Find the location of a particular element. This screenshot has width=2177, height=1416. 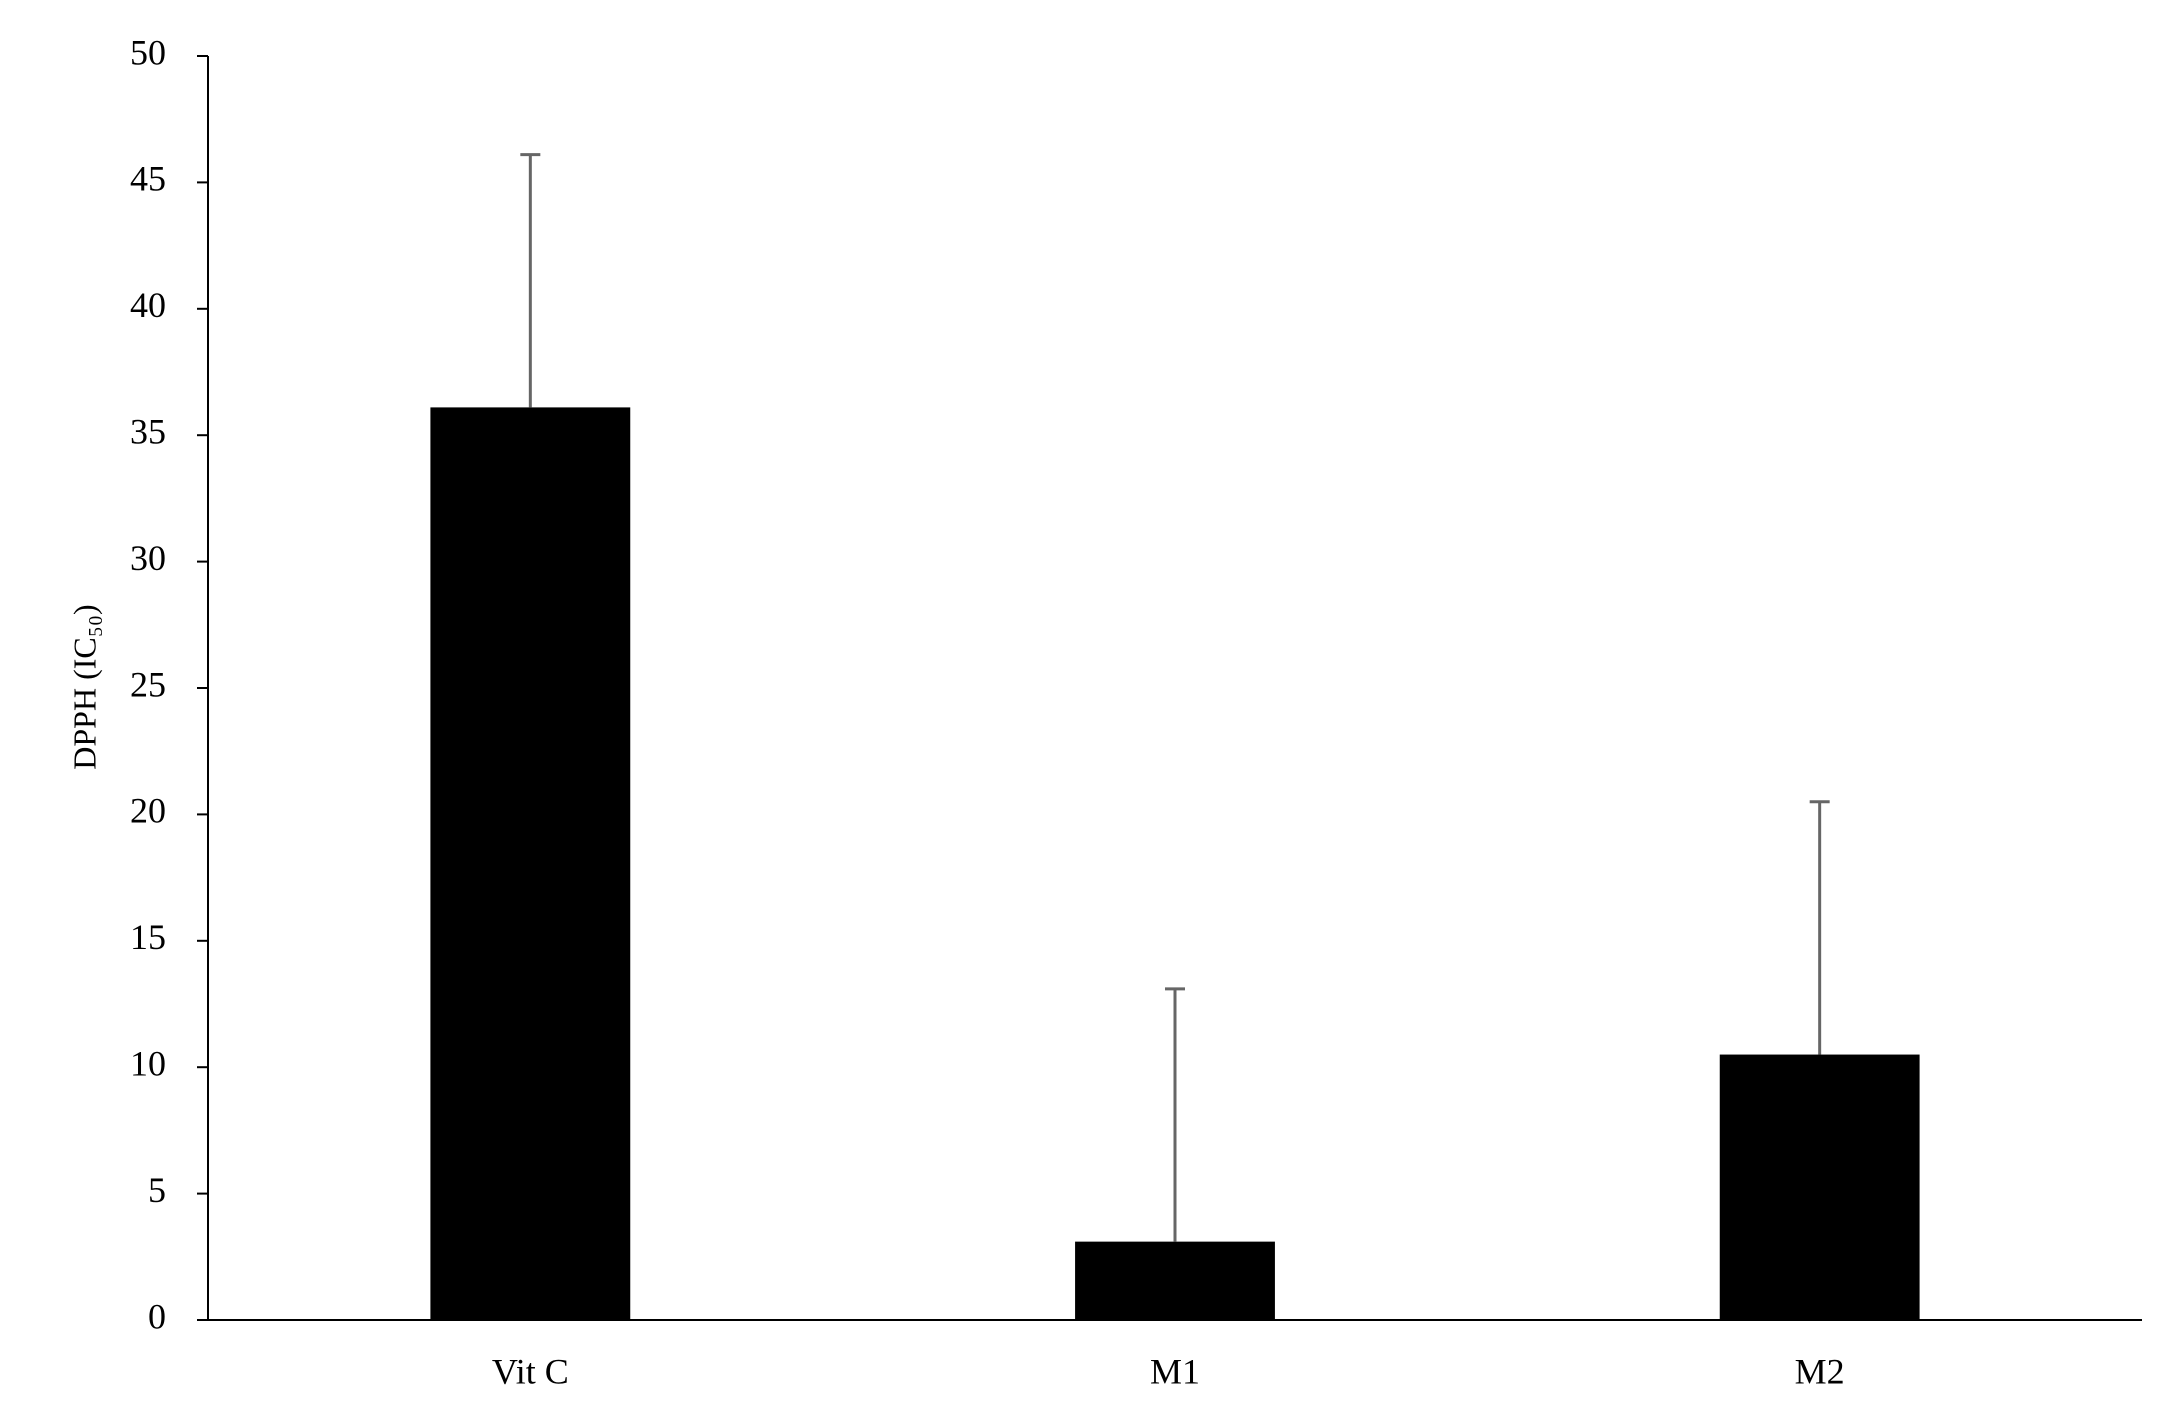

x-tick-label: Vit C is located at coordinates (530, 1371).